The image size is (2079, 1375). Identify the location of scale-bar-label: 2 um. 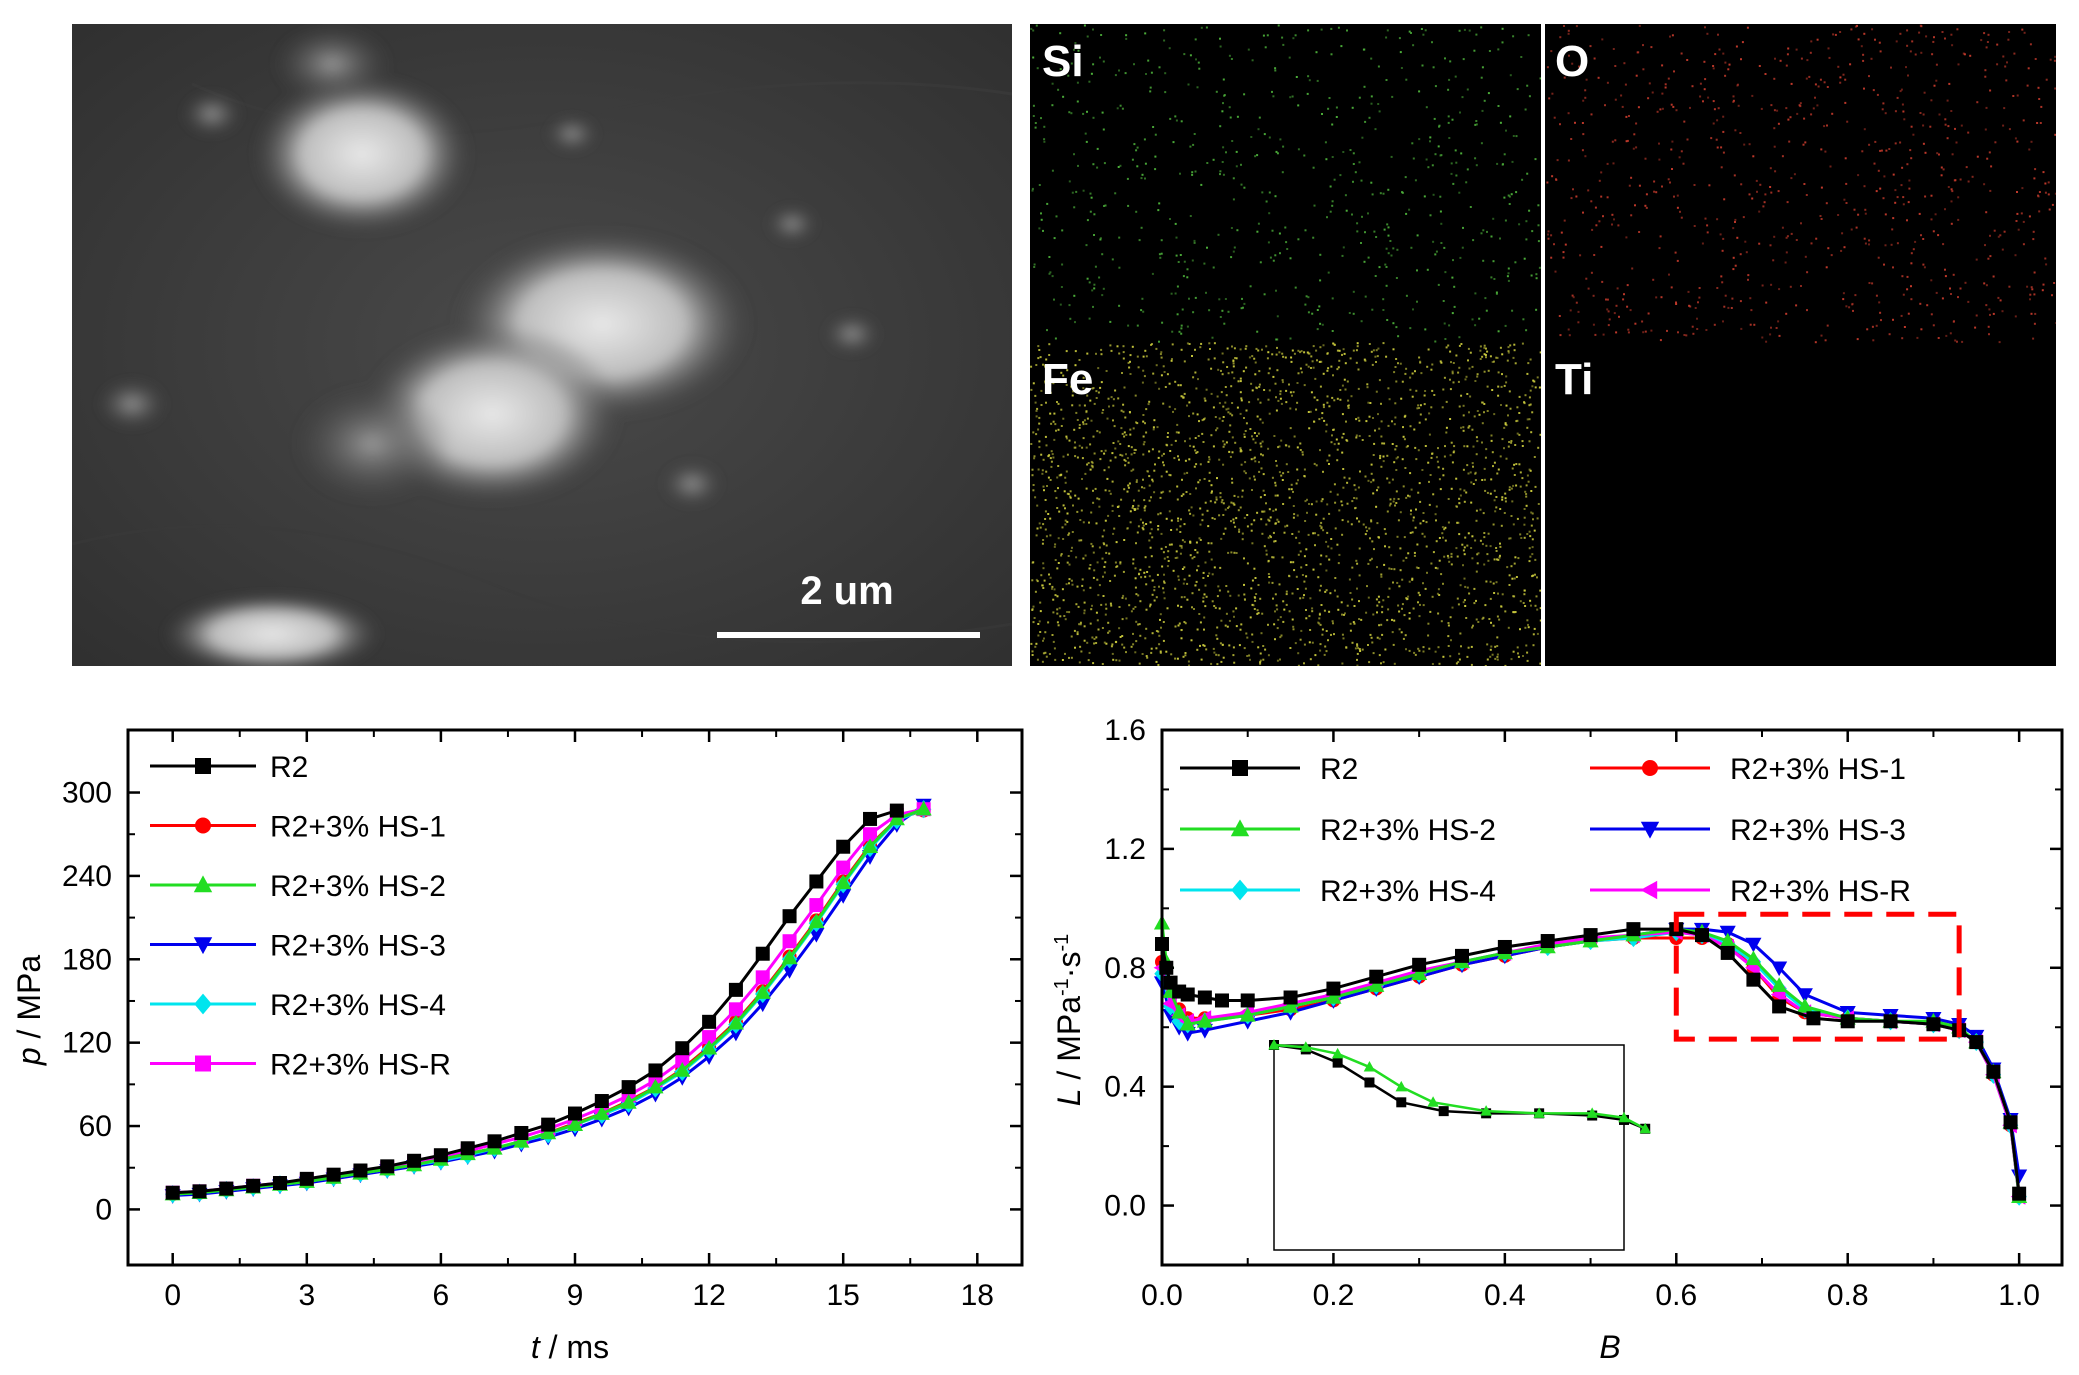
(846, 591).